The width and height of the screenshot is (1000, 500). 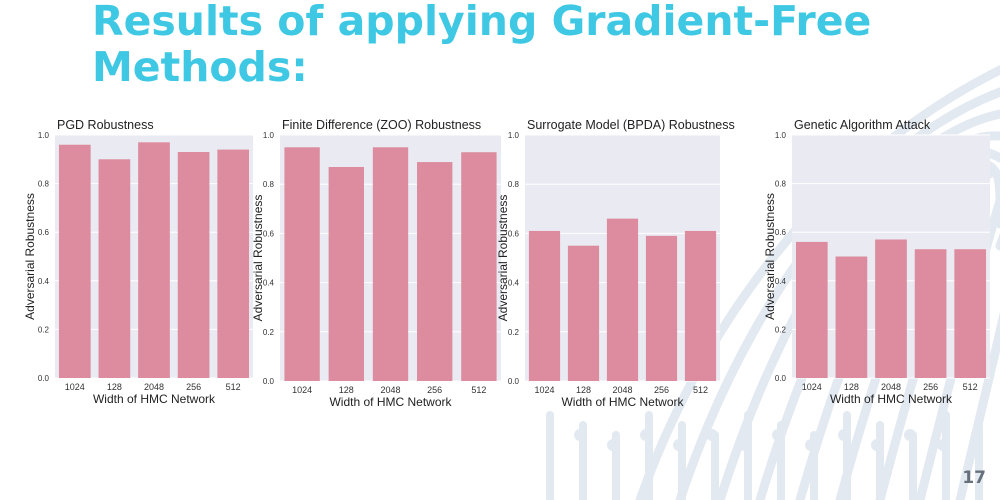 What do you see at coordinates (862, 125) in the screenshot?
I see `chart-title: Genetic Algorithm Attack` at bounding box center [862, 125].